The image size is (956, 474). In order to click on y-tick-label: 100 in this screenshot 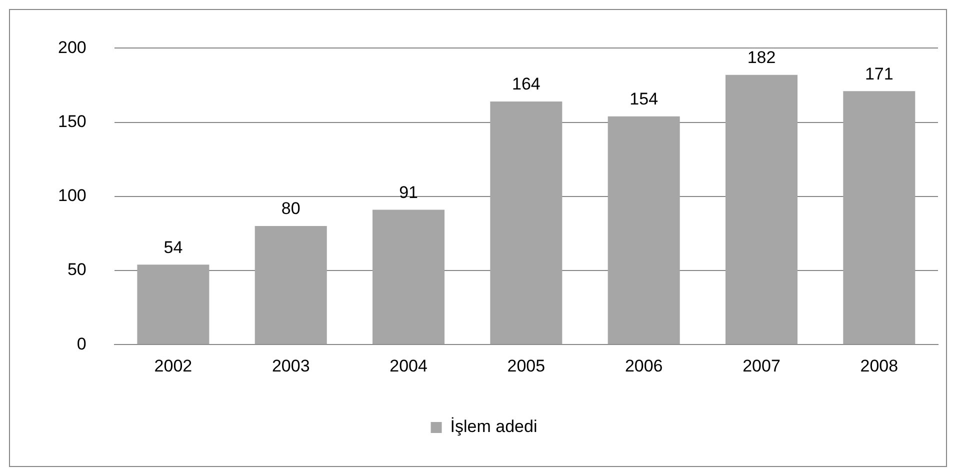, I will do `click(72, 196)`.